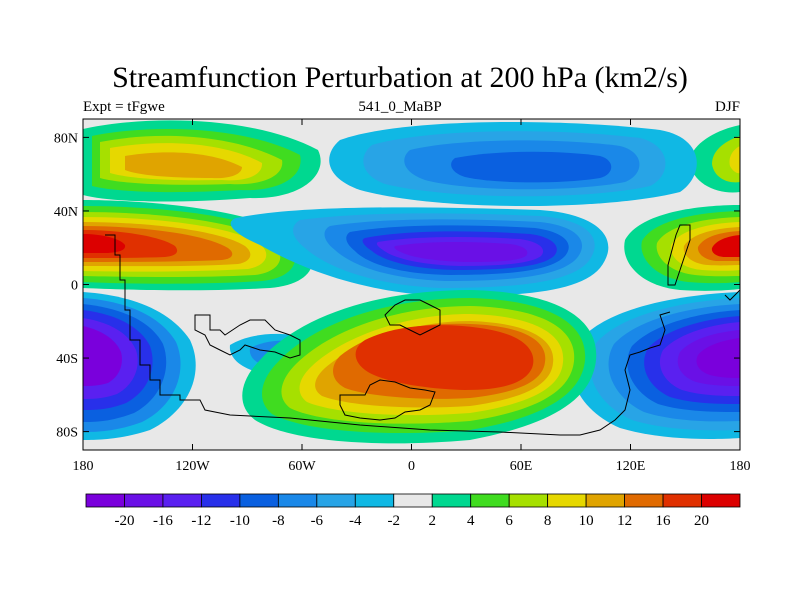  What do you see at coordinates (432, 521) in the screenshot?
I see `colorbar-label: 2` at bounding box center [432, 521].